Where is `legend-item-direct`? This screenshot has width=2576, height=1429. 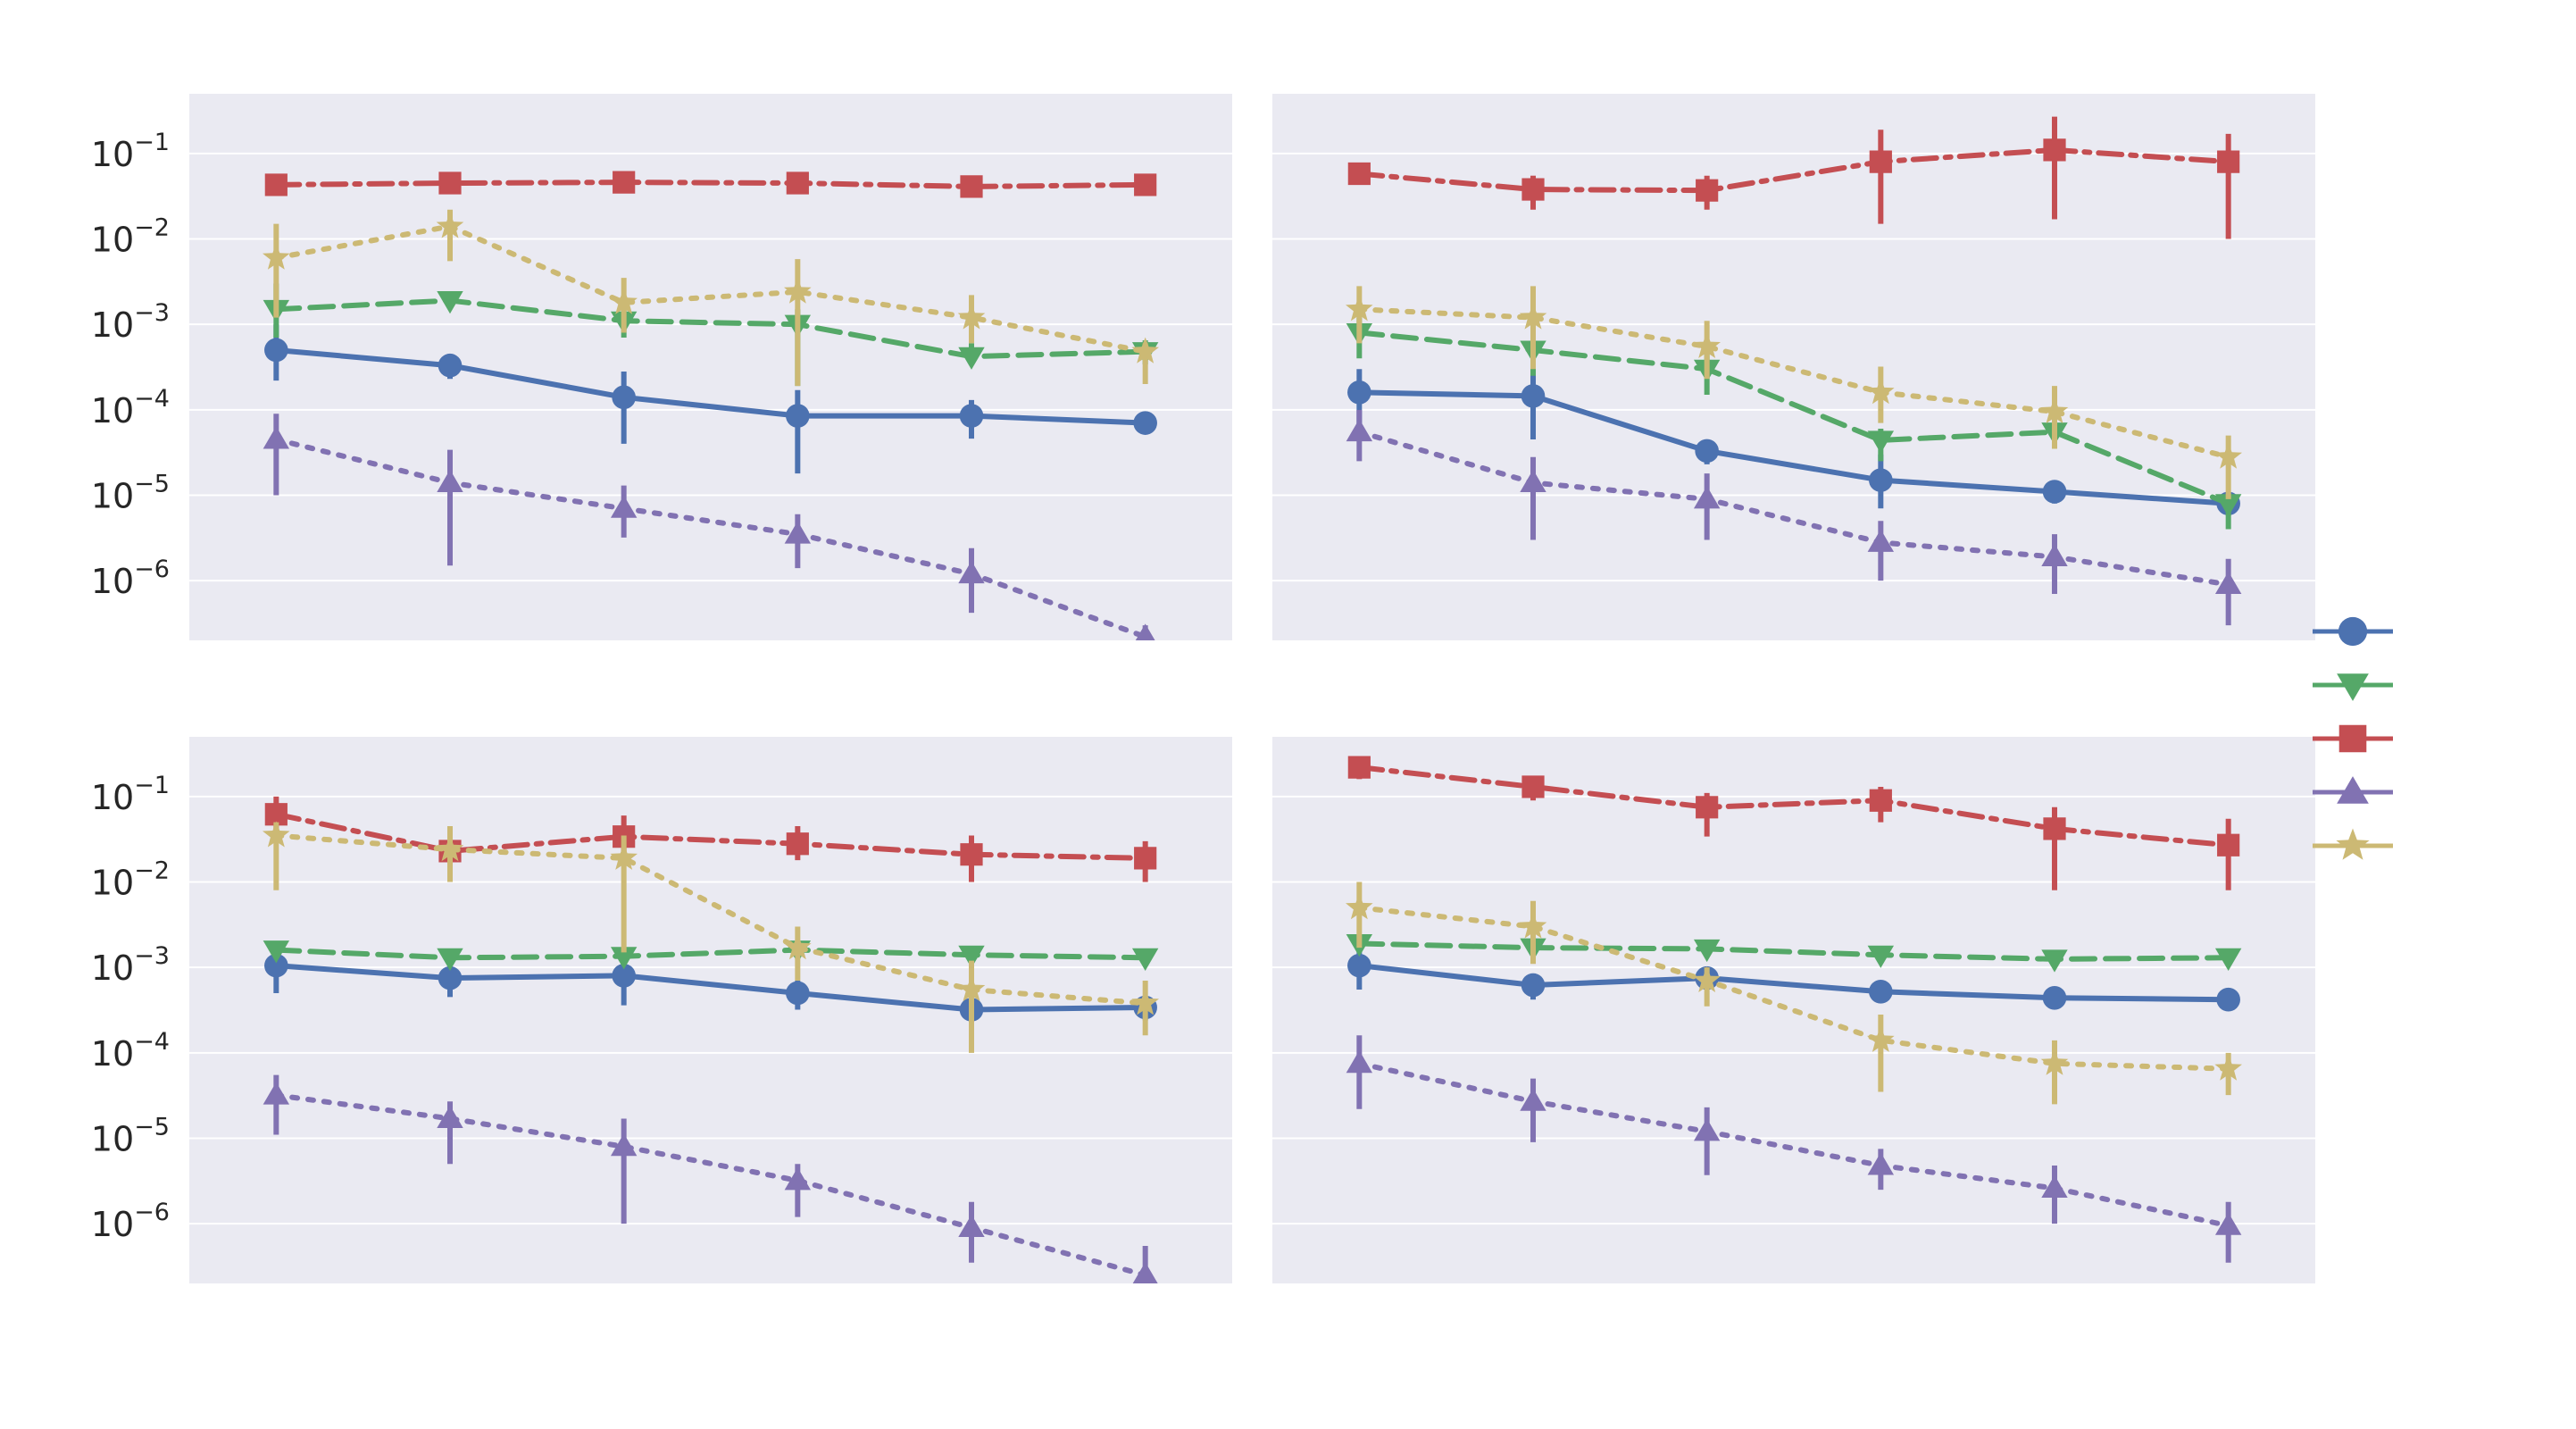
legend-item-direct is located at coordinates (2353, 687).